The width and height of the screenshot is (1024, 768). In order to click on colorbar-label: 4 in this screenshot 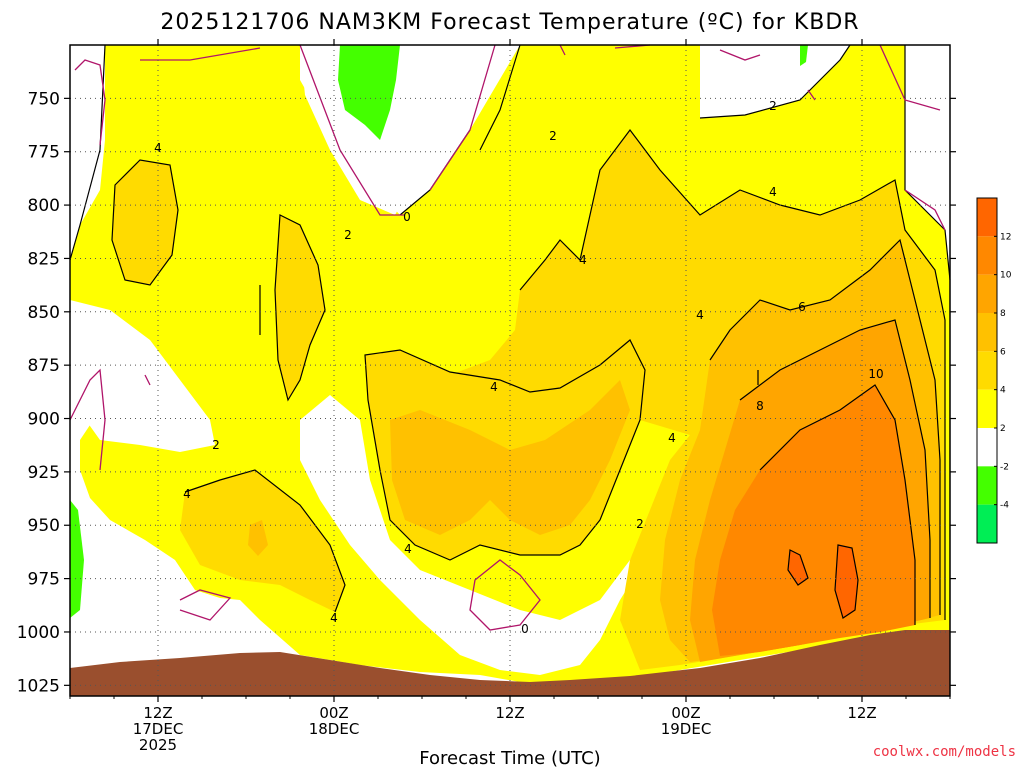, I will do `click(1003, 391)`.